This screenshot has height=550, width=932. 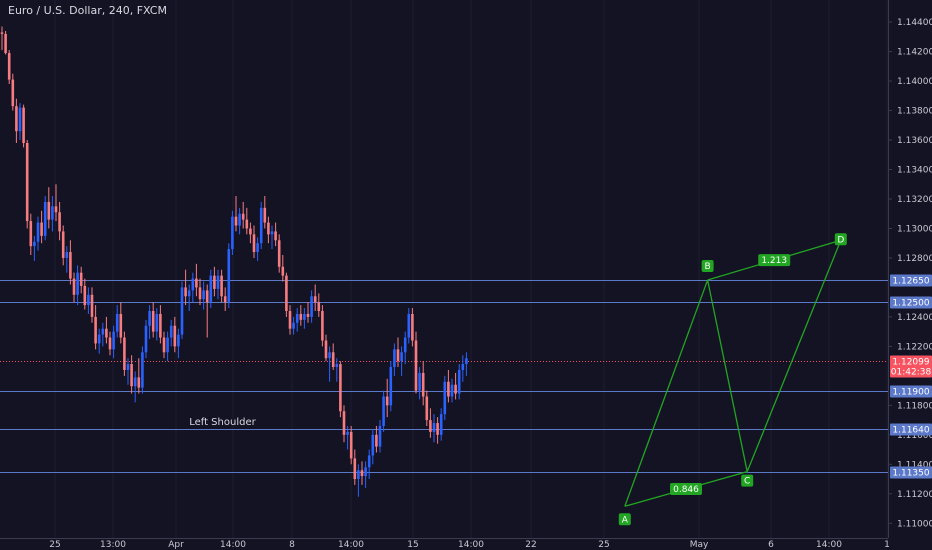 I want to click on price-tick-label: 1.14200, so click(x=914, y=53).